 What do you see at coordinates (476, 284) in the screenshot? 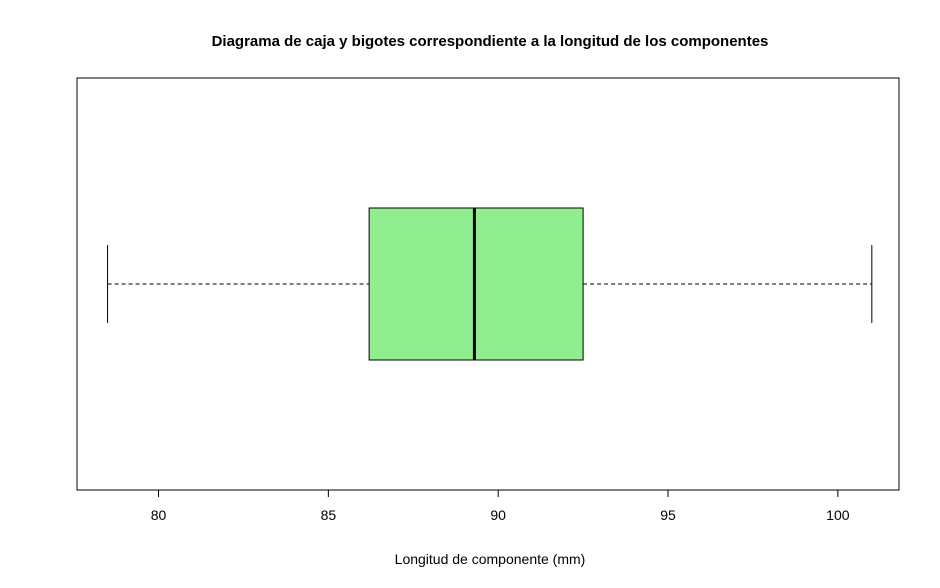
I see `interquartile-box` at bounding box center [476, 284].